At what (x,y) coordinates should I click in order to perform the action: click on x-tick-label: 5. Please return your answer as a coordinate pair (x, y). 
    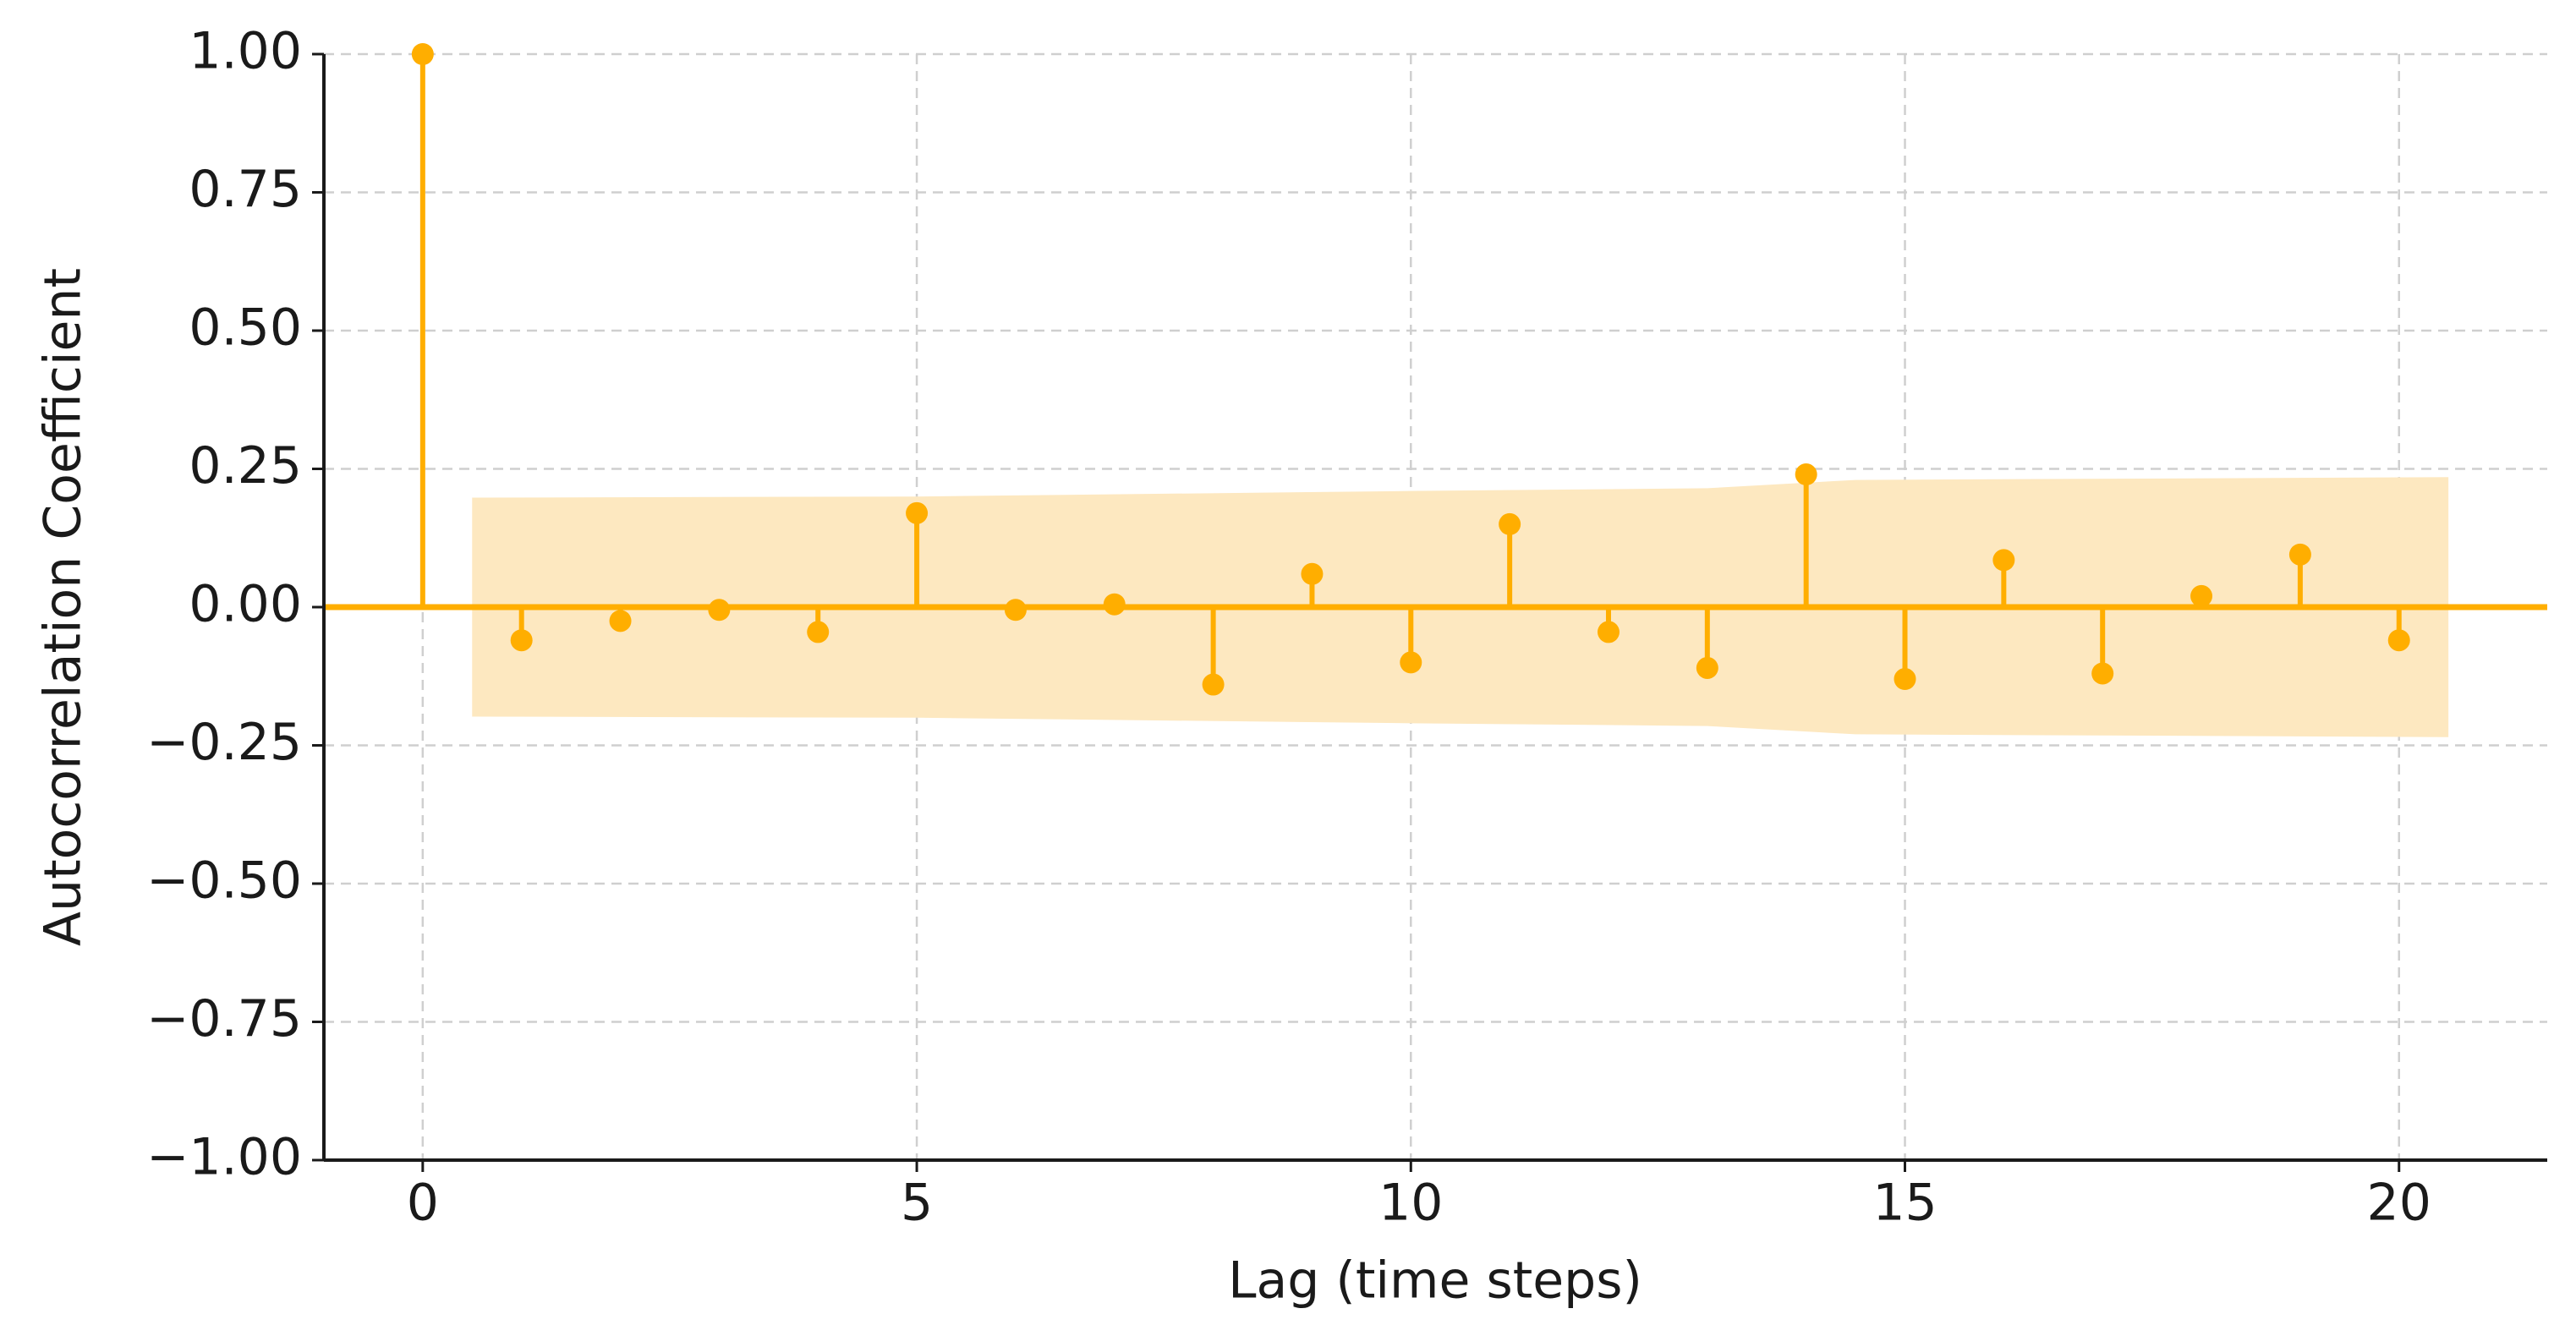
    Looking at the image, I should click on (917, 1203).